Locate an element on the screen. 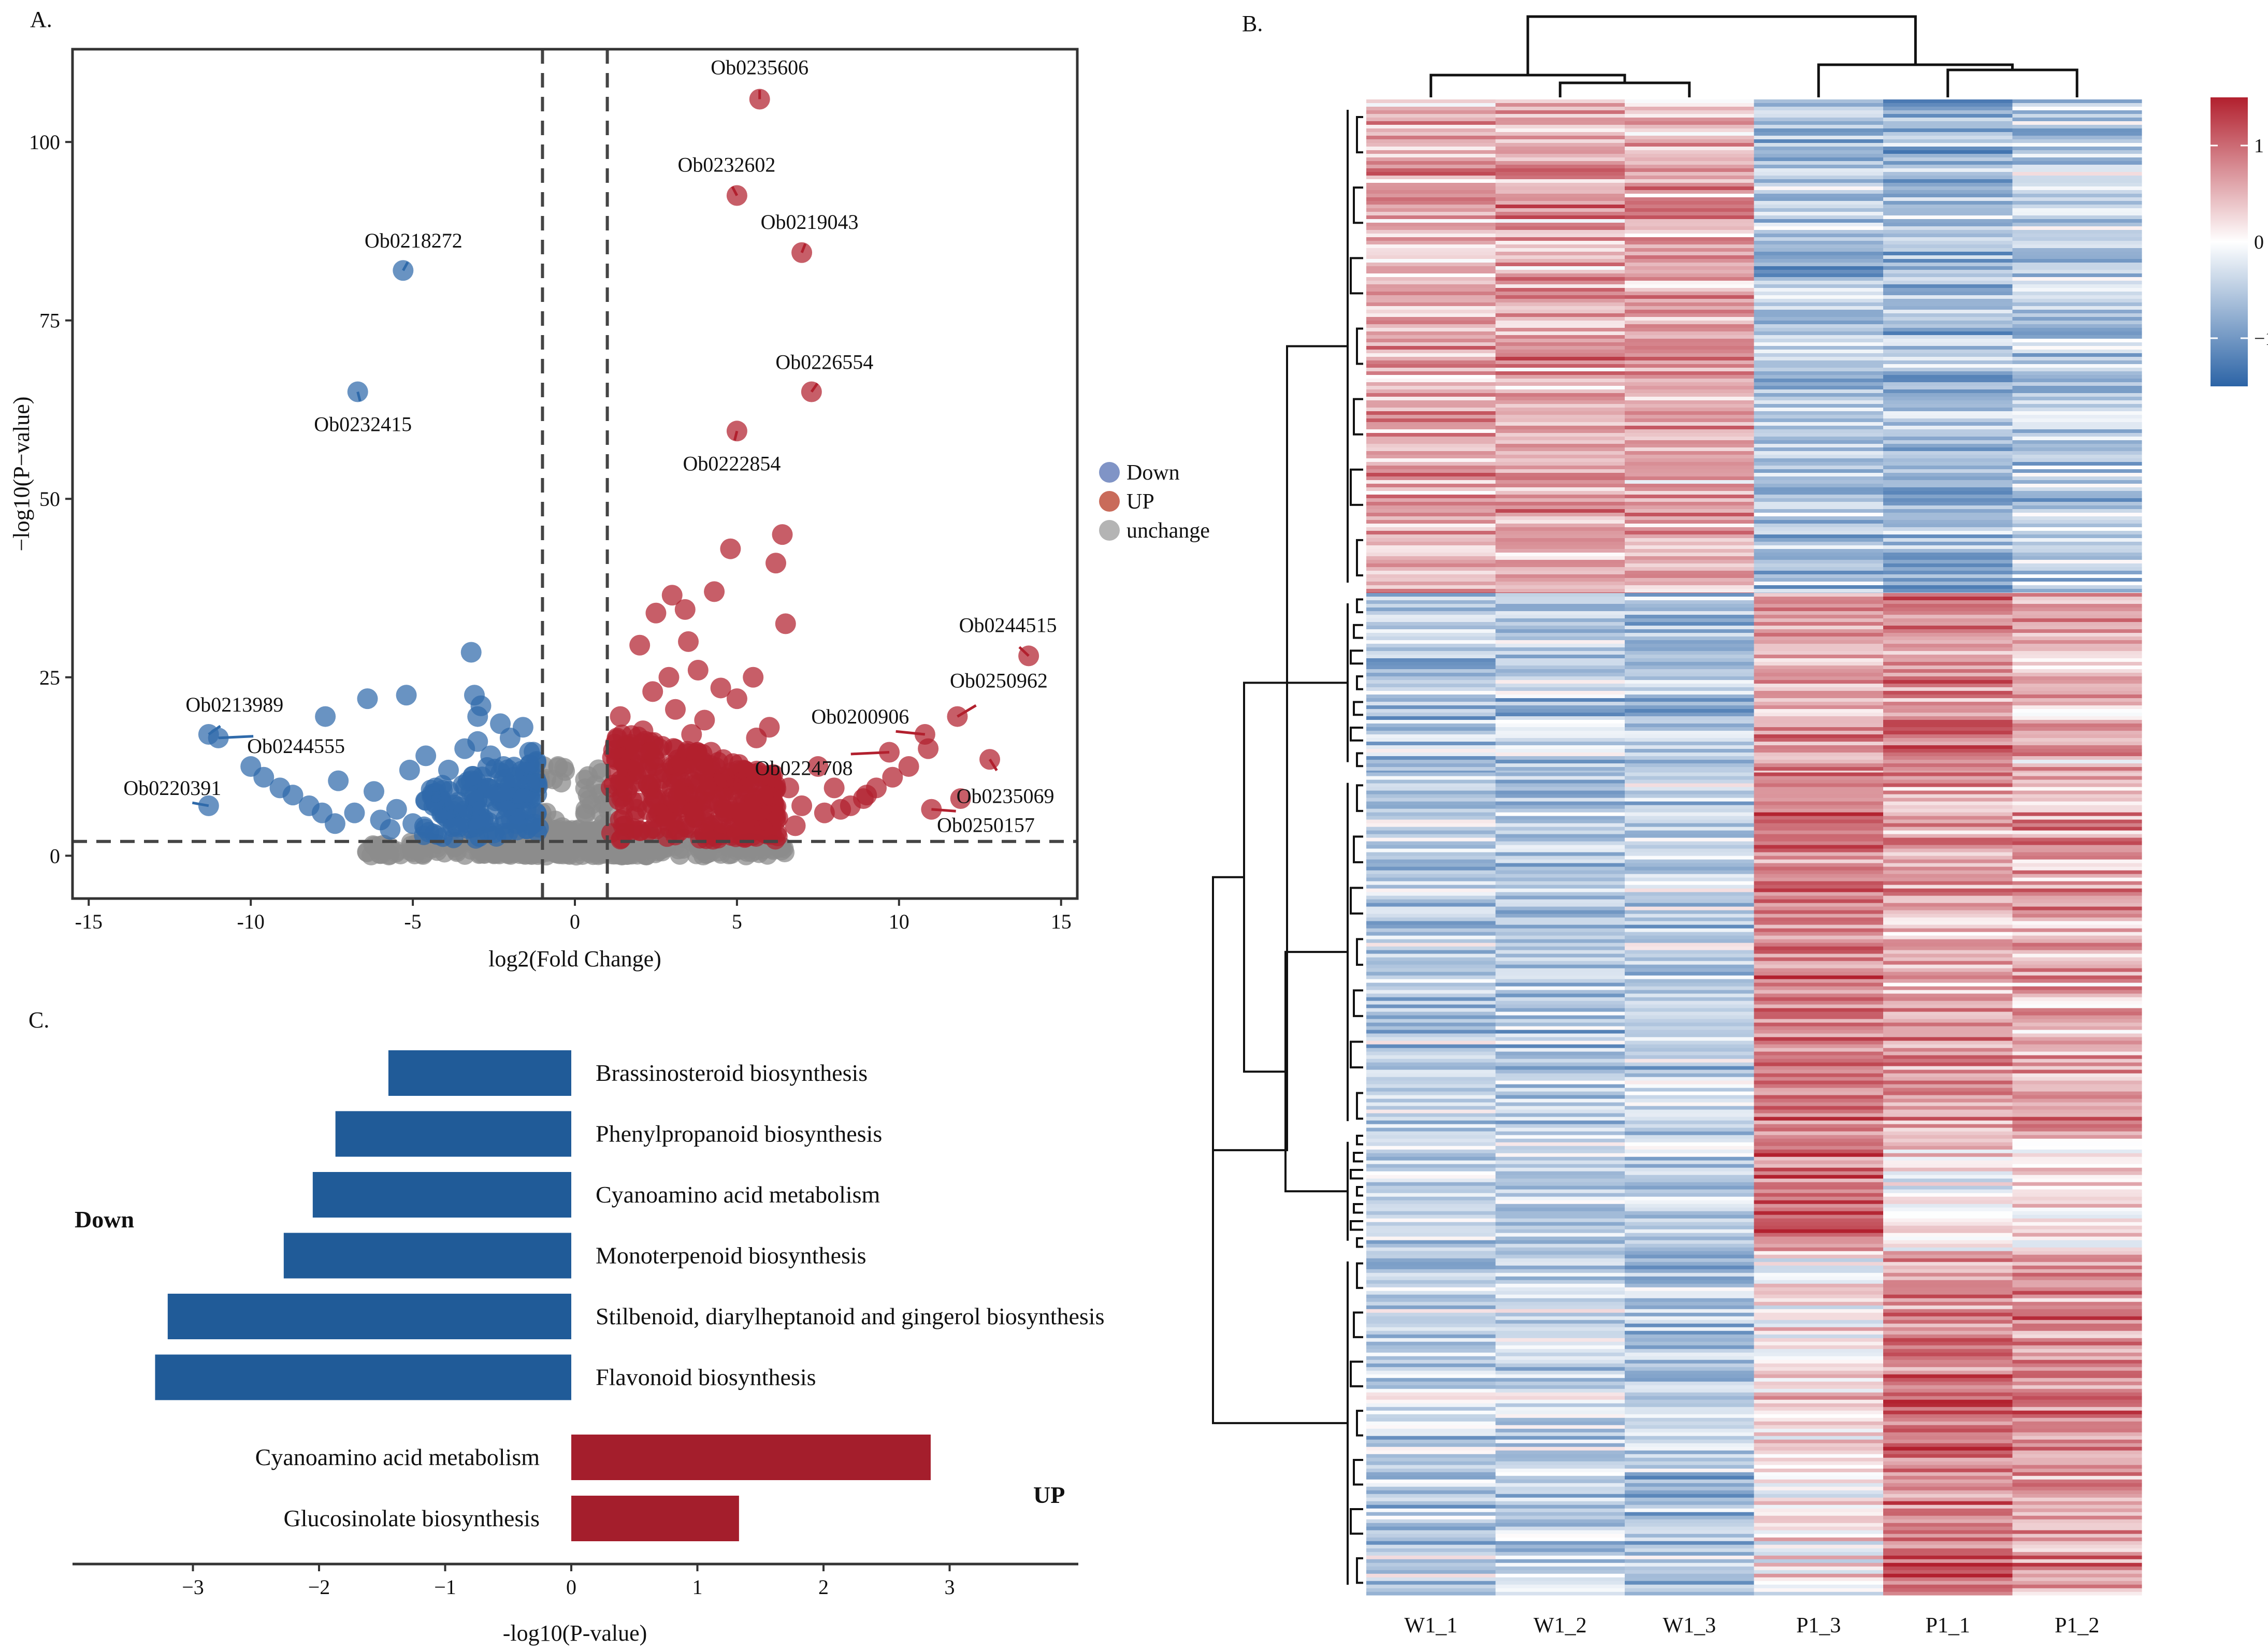 Image resolution: width=2268 pixels, height=1650 pixels. point-label: Ob0218272 is located at coordinates (414, 240).